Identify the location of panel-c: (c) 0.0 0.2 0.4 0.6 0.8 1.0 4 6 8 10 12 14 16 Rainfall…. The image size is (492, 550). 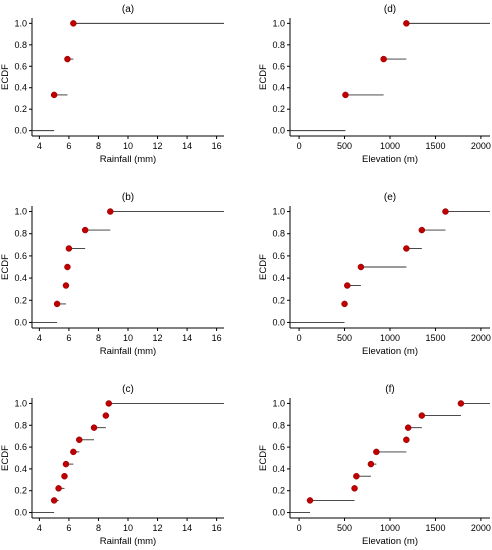
(112, 465).